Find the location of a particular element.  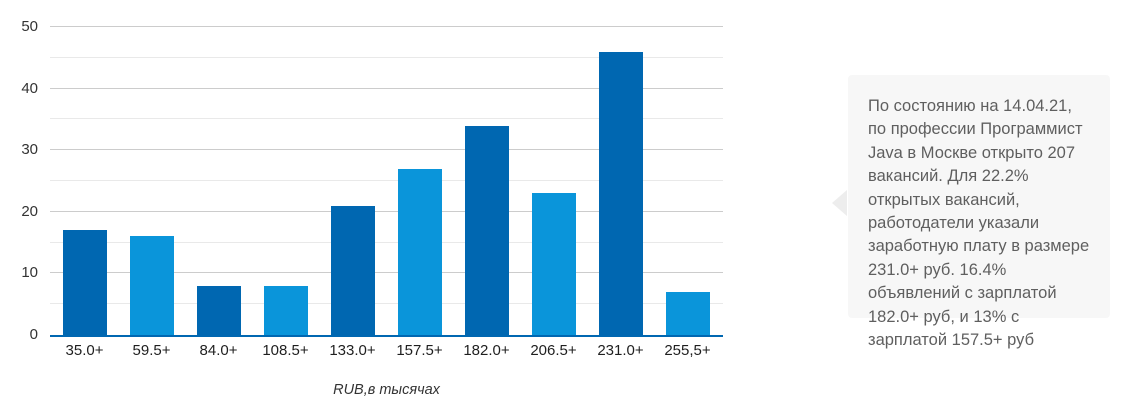

x-tick-label: 157.5+ is located at coordinates (419, 350).